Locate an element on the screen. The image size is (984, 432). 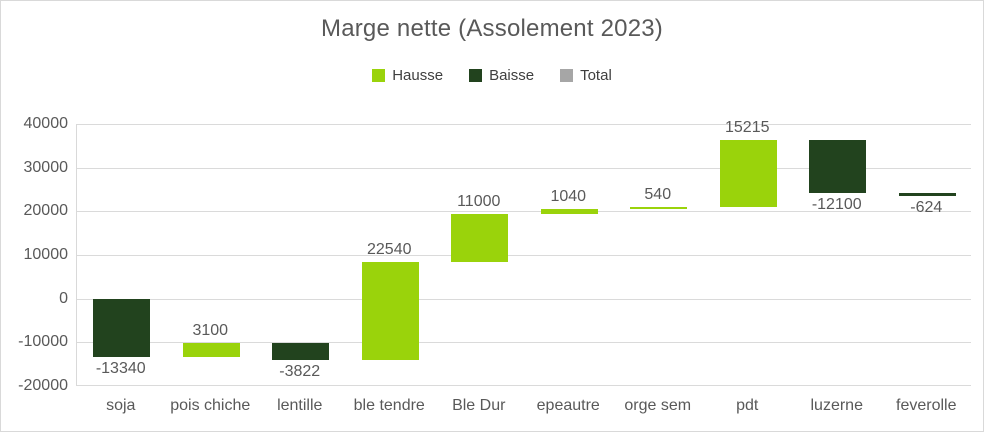
bar-feverolle is located at coordinates (927, 194).